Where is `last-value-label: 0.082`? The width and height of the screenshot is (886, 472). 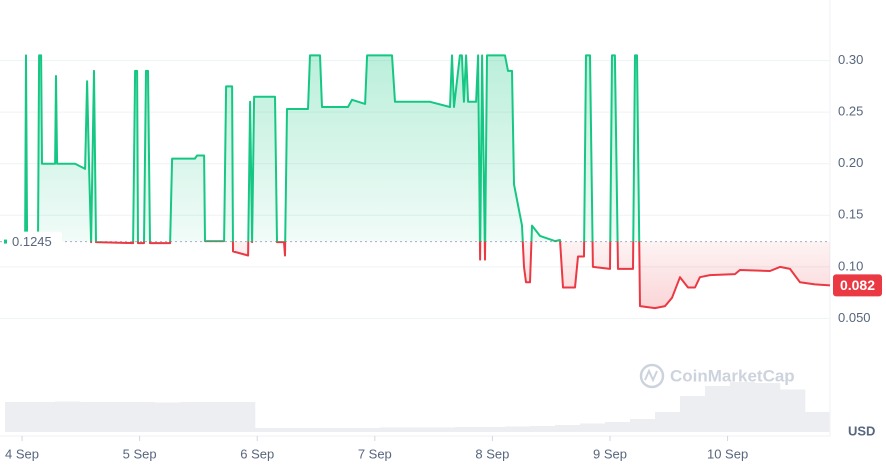 last-value-label: 0.082 is located at coordinates (857, 285).